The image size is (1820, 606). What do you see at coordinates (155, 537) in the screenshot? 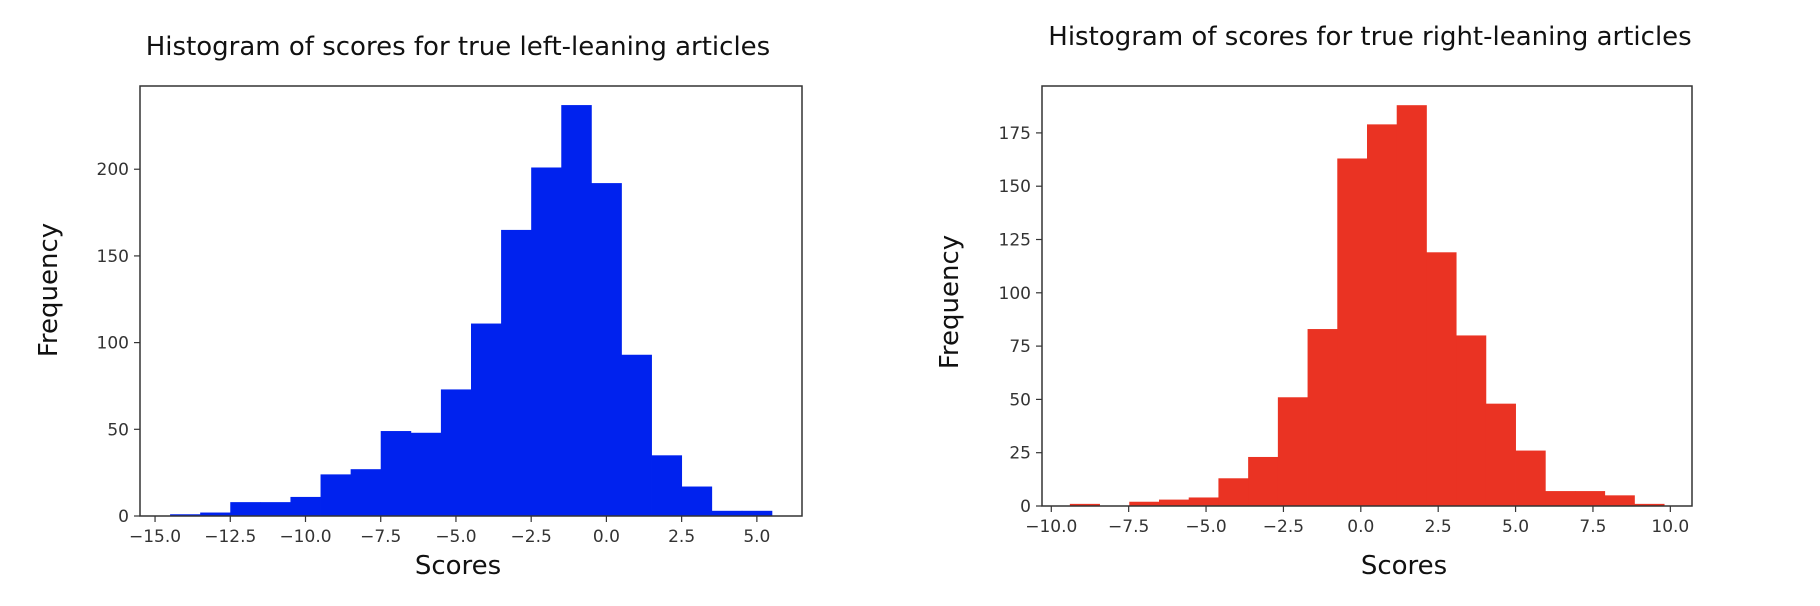
I see `left-x-tick-label: −15.0` at bounding box center [155, 537].